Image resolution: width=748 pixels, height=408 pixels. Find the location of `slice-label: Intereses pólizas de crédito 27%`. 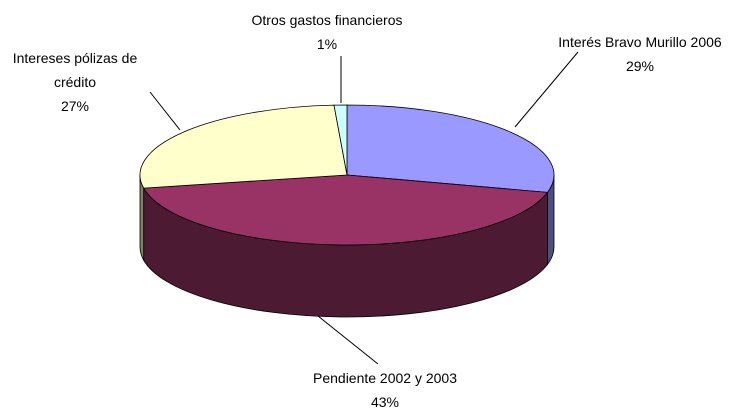

slice-label: Intereses pólizas de crédito 27% is located at coordinates (75, 82).